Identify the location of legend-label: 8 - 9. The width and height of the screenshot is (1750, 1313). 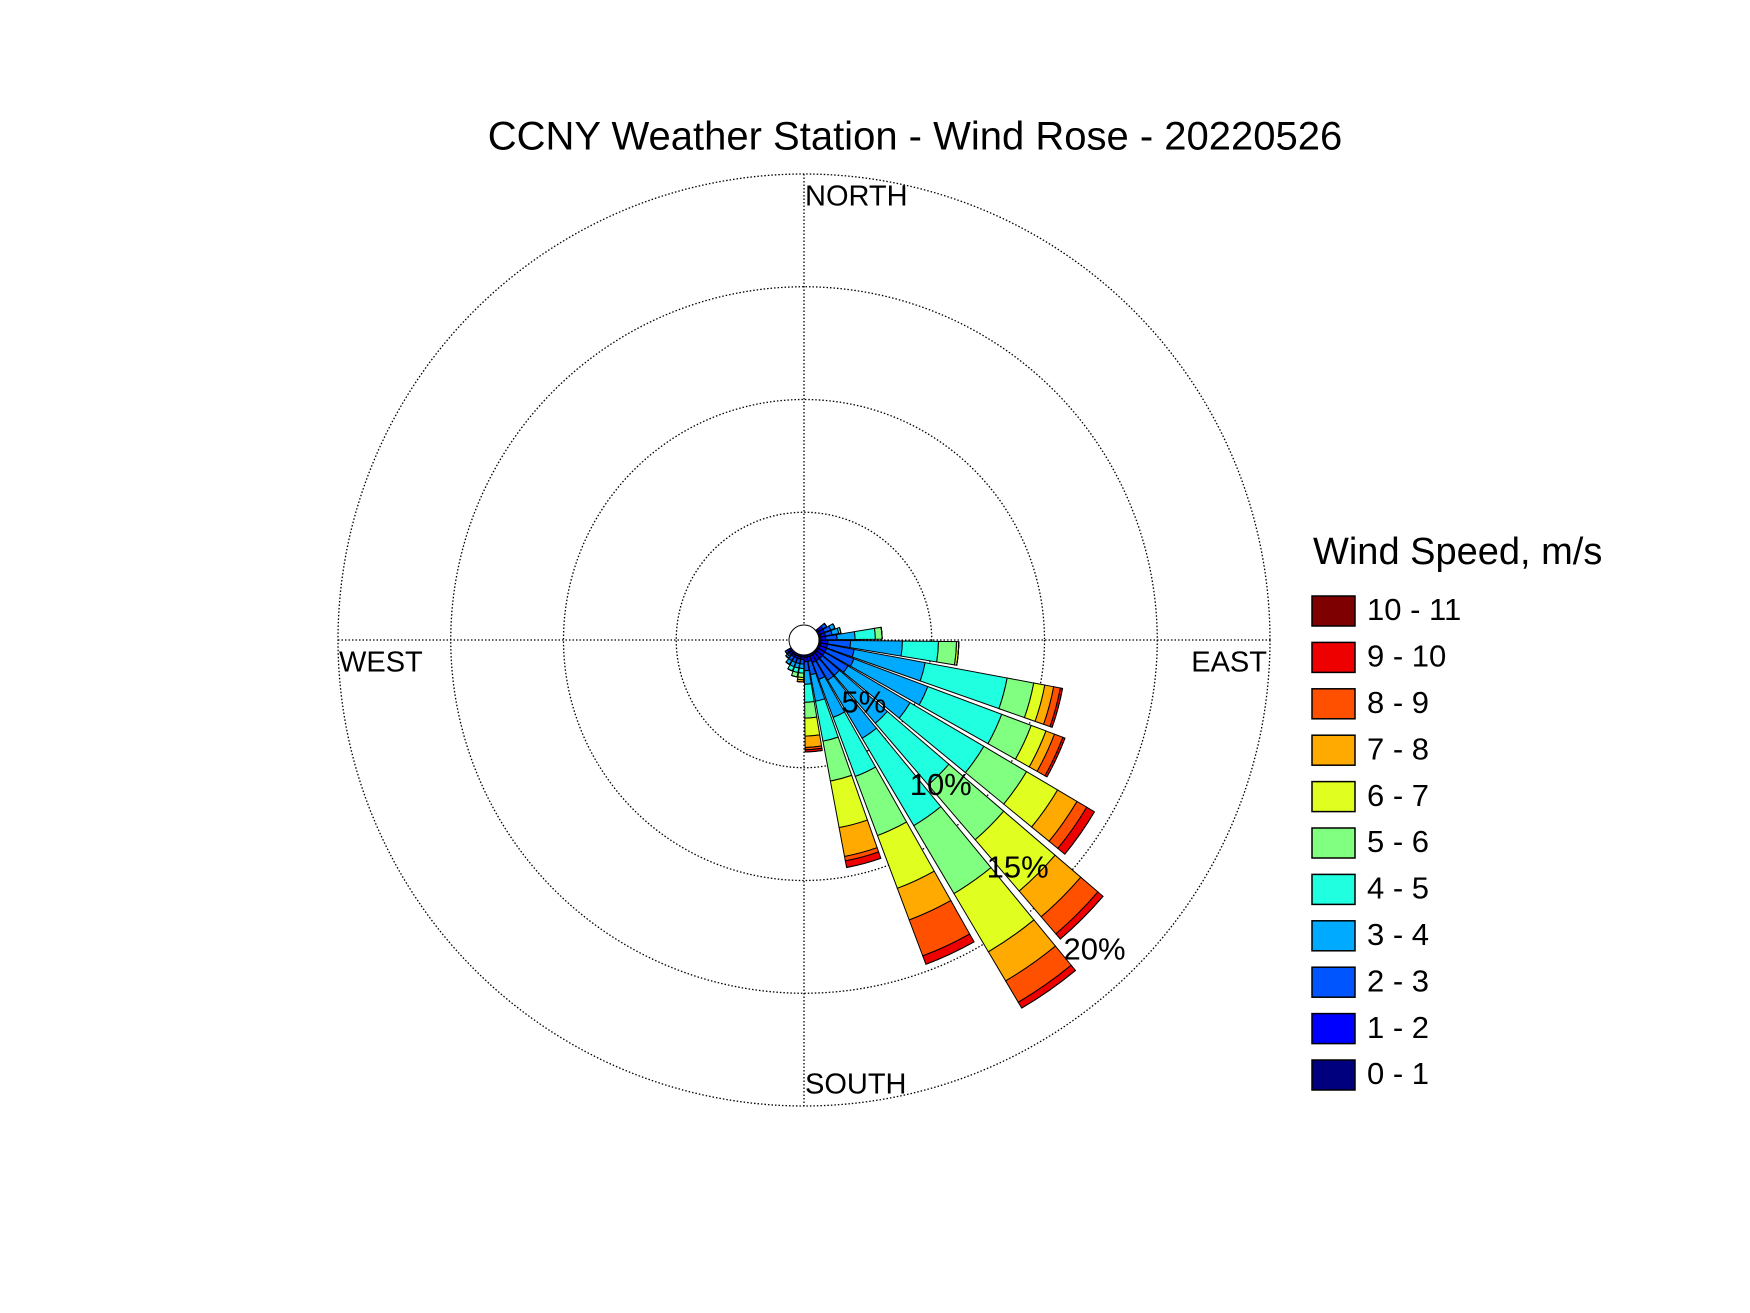
(1398, 702).